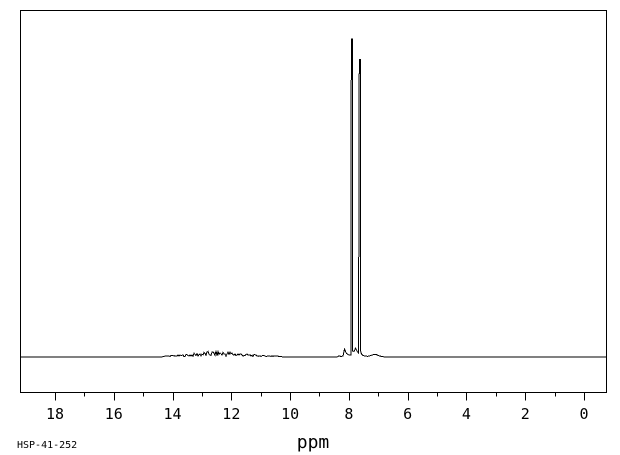  Describe the element at coordinates (313, 442) in the screenshot. I see `x-axis-title: ppm` at that location.